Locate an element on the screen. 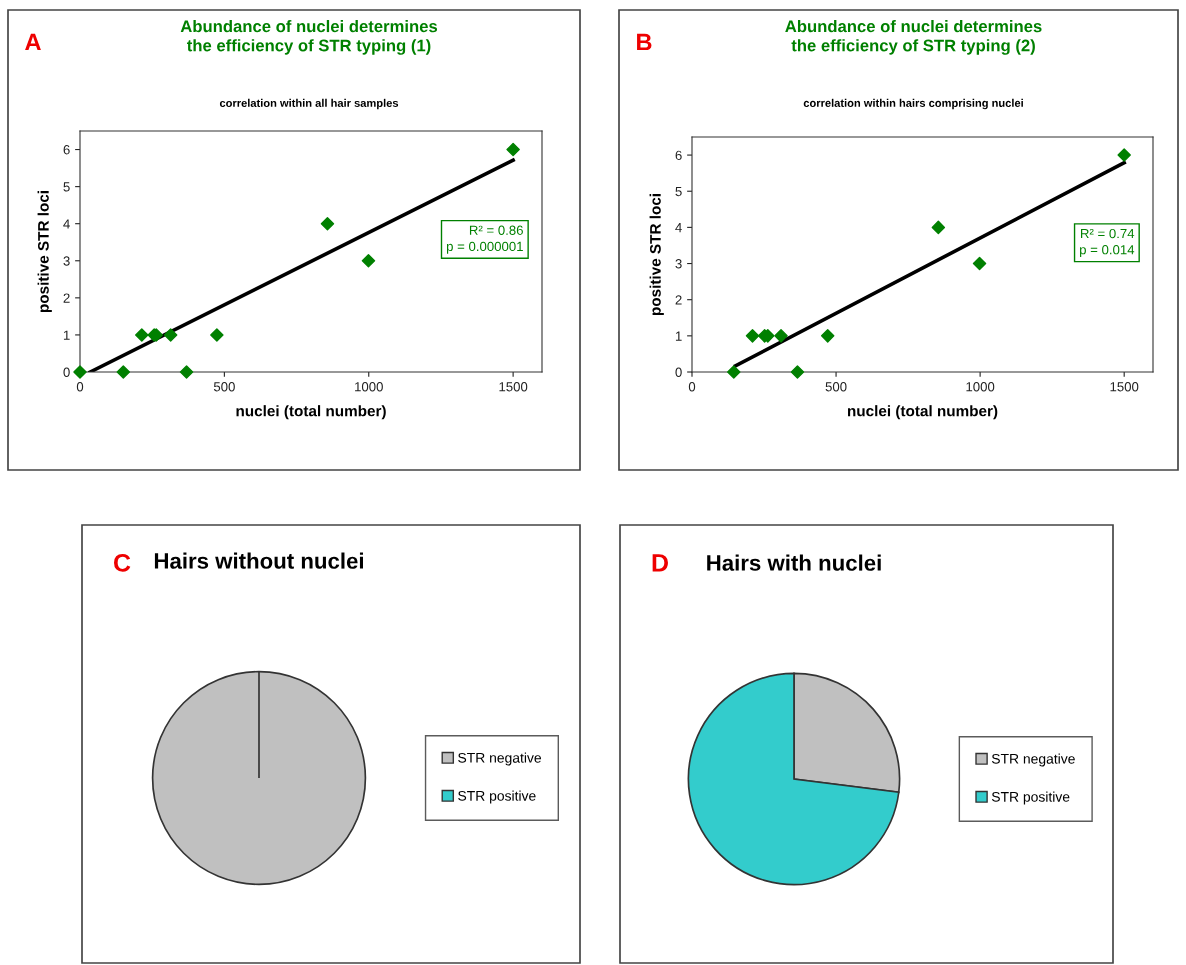 The image size is (1186, 965). chart-subtitle: correlation within hairs comprising nuclei is located at coordinates (913, 104).